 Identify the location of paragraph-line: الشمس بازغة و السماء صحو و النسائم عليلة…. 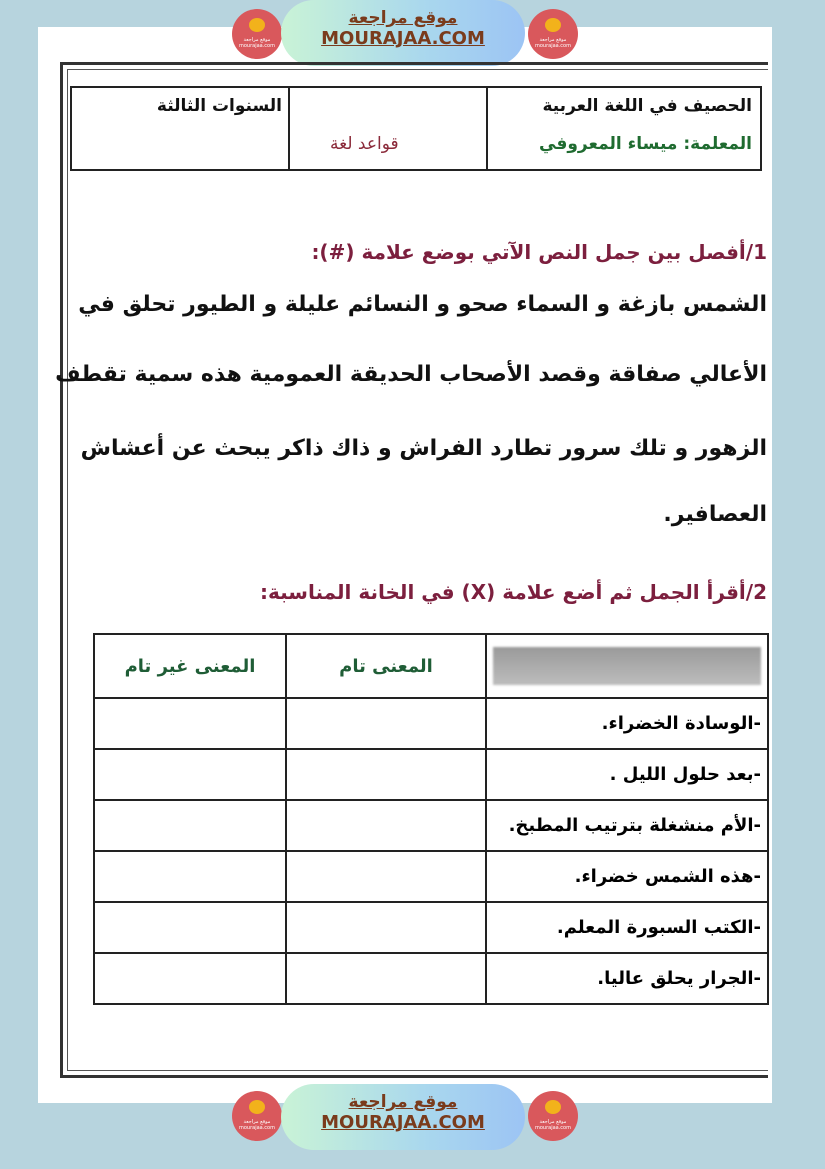
(422, 304).